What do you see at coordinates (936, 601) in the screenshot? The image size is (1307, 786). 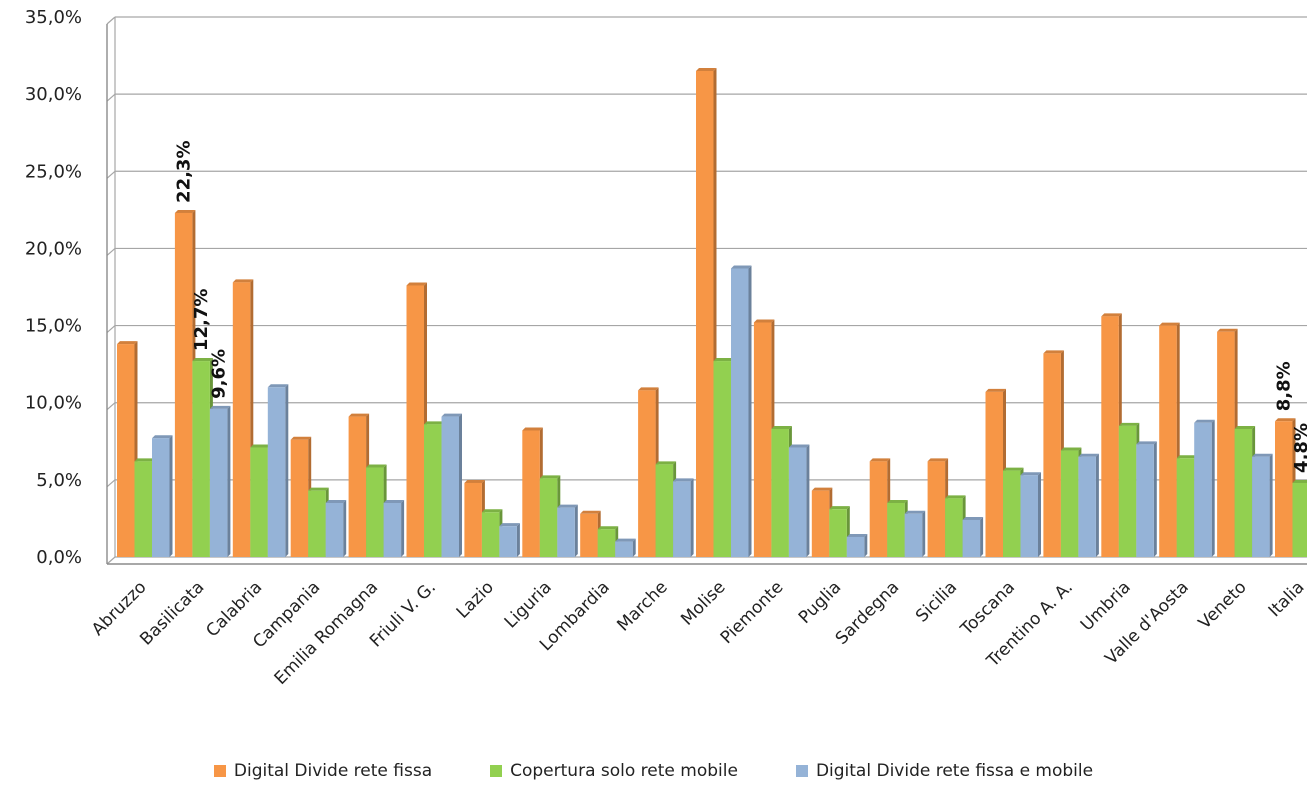 I see `x-tick-label: Sicilia` at bounding box center [936, 601].